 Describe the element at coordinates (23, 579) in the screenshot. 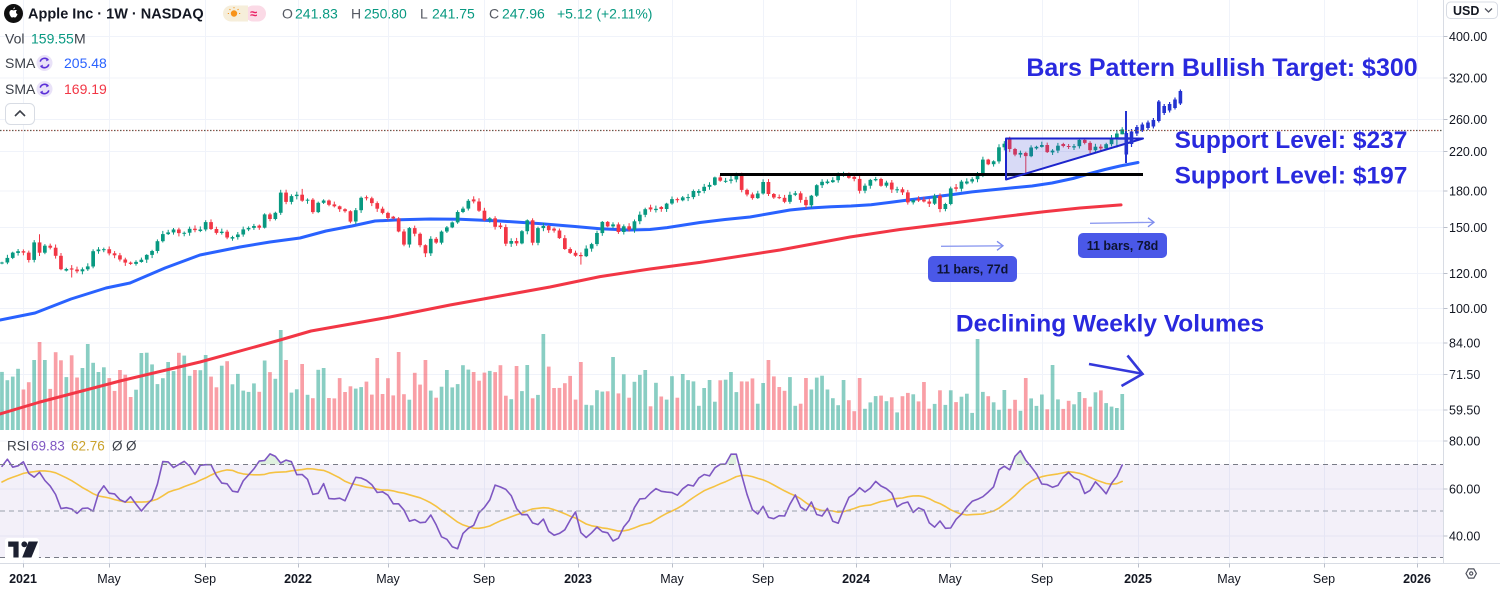

I see `svg-text: 2021` at that location.